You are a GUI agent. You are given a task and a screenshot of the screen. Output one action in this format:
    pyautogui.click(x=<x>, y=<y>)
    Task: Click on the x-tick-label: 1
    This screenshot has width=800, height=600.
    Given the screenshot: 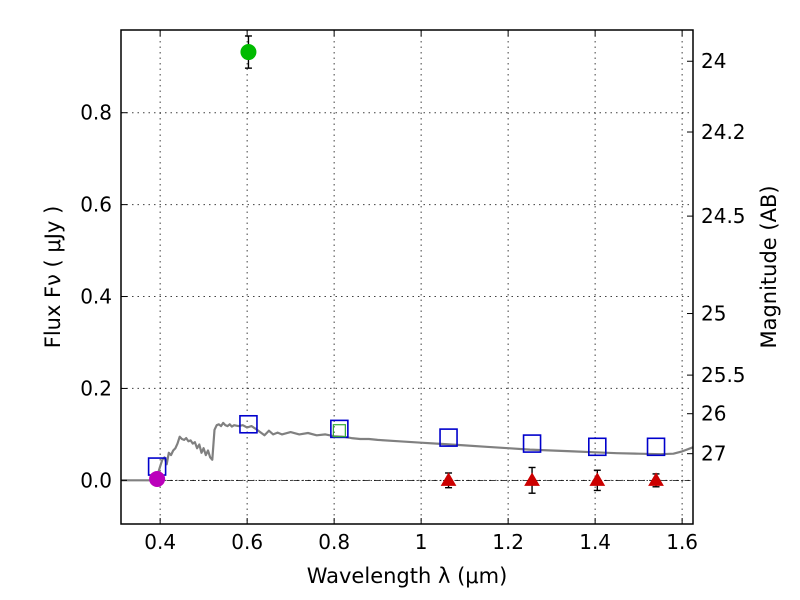 What is the action you would take?
    pyautogui.click(x=421, y=542)
    